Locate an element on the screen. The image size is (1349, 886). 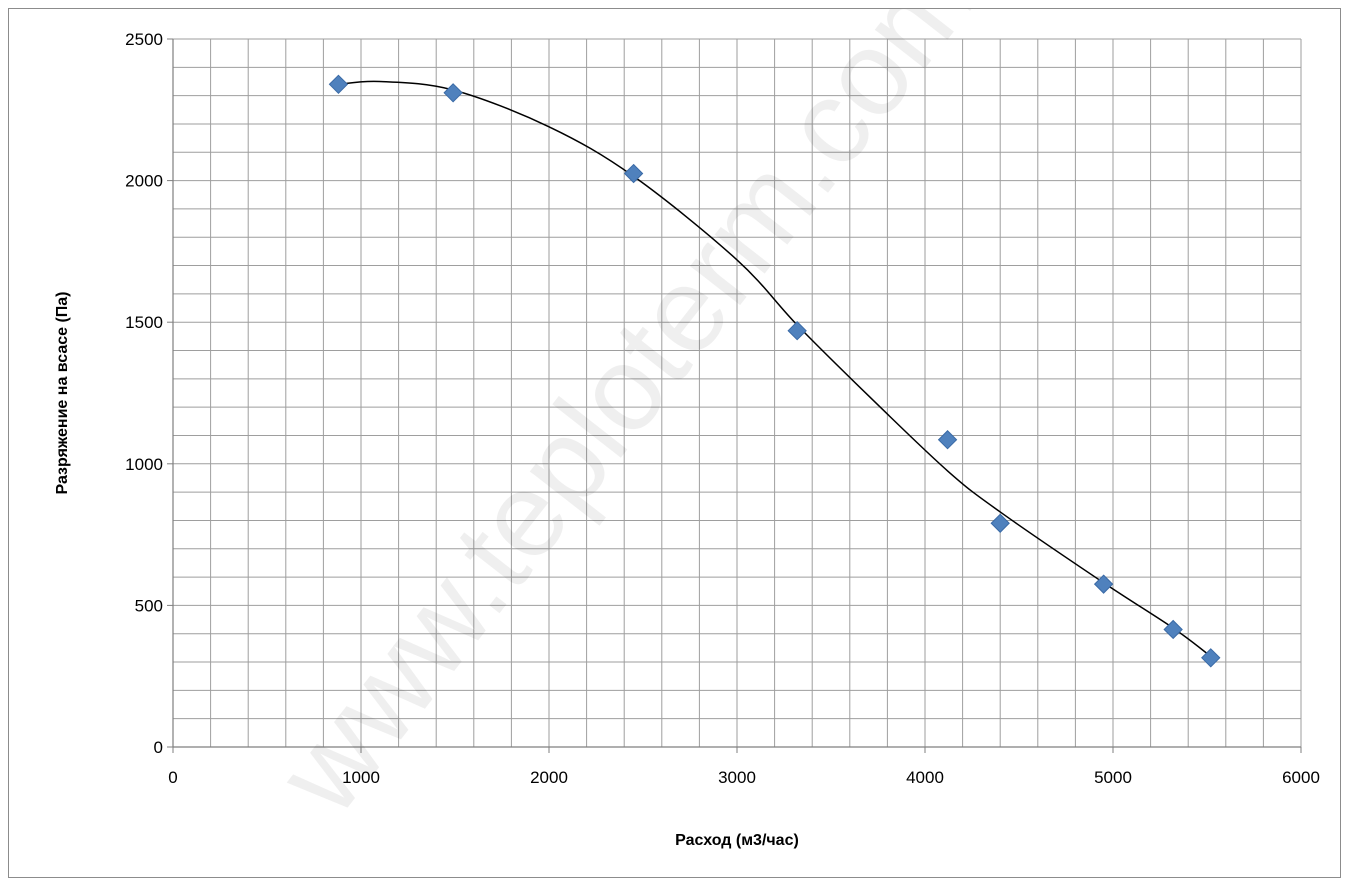
x-tick-label: 6000 is located at coordinates (1301, 777).